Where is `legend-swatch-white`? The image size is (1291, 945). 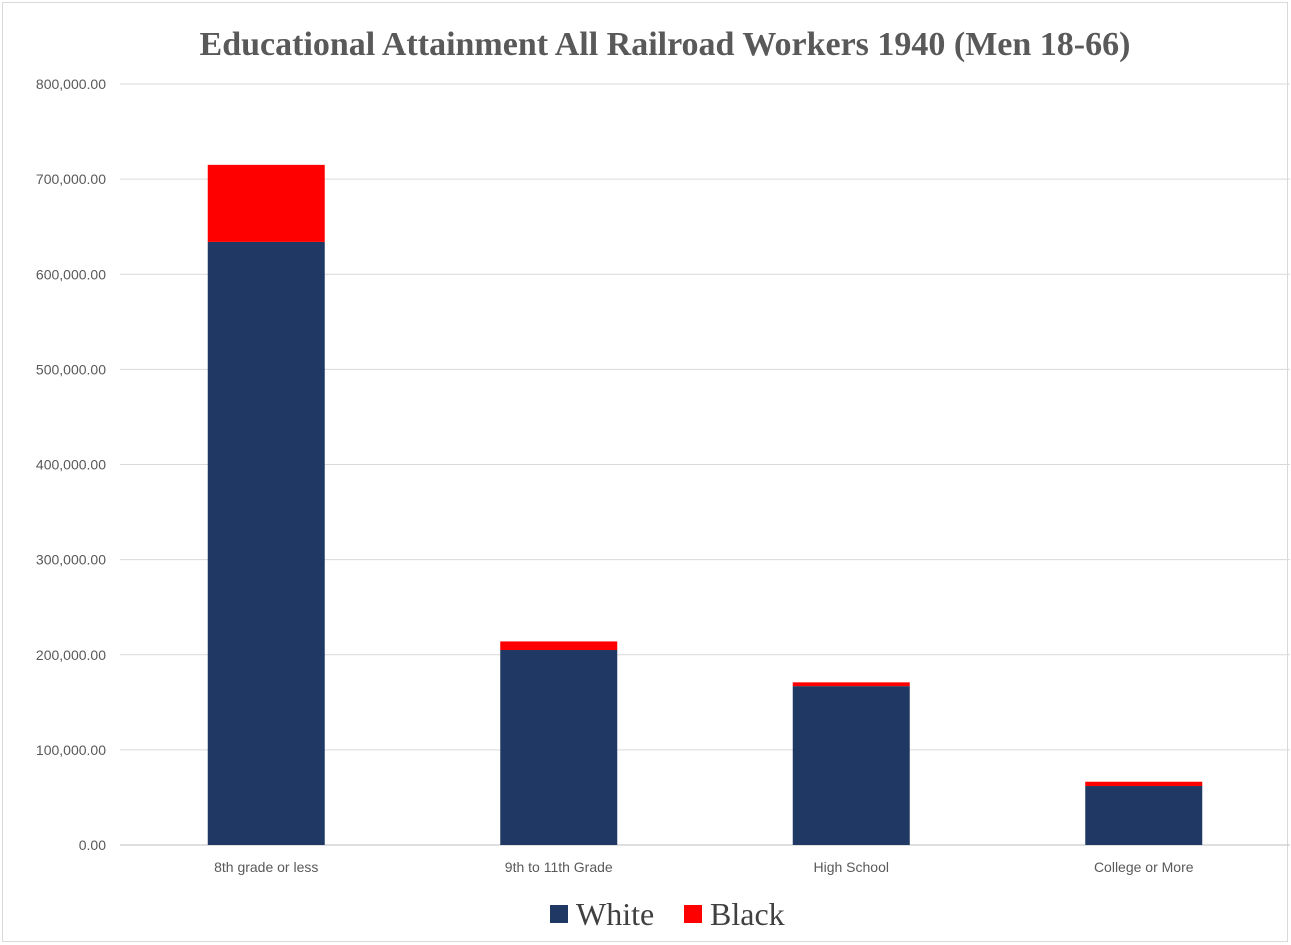 legend-swatch-white is located at coordinates (559, 914).